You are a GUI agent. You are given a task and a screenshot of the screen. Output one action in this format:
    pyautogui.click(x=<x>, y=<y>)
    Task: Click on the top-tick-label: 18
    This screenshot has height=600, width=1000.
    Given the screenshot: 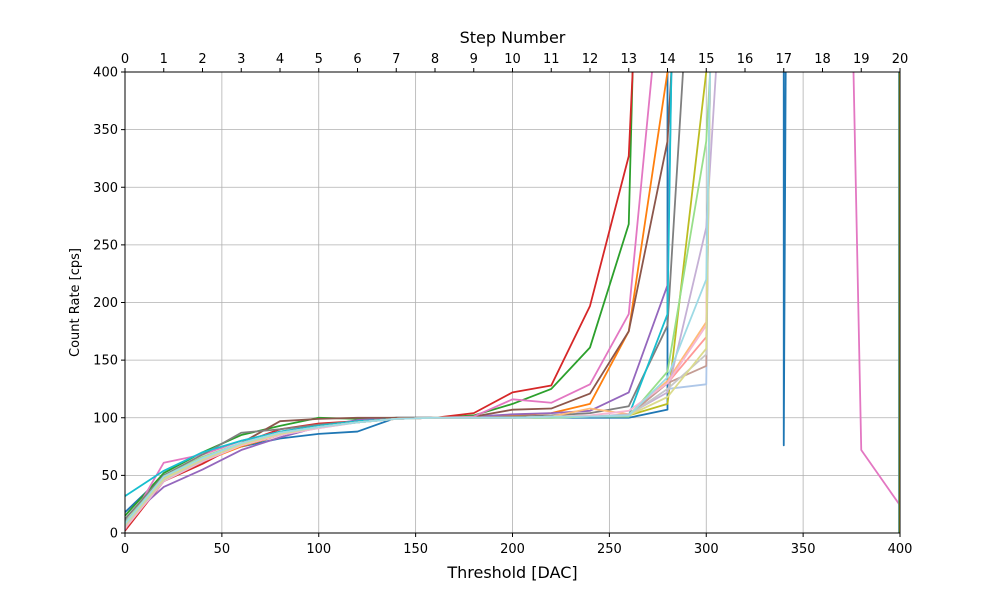 What is the action you would take?
    pyautogui.click(x=822, y=59)
    